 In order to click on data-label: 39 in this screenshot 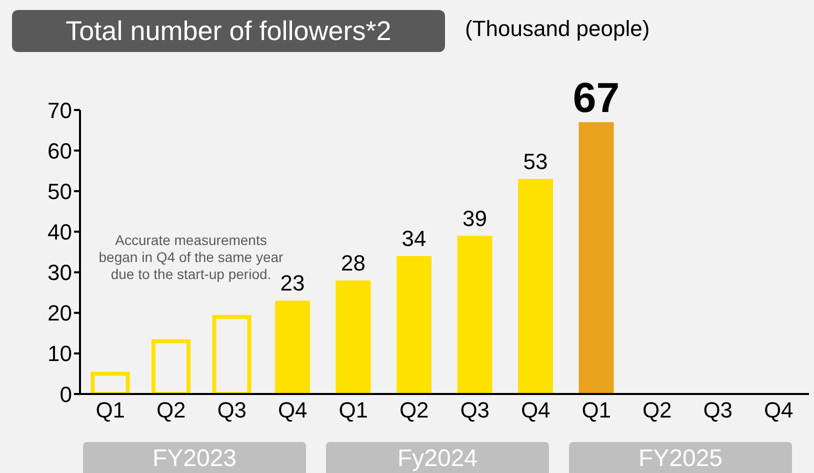, I will do `click(474, 218)`.